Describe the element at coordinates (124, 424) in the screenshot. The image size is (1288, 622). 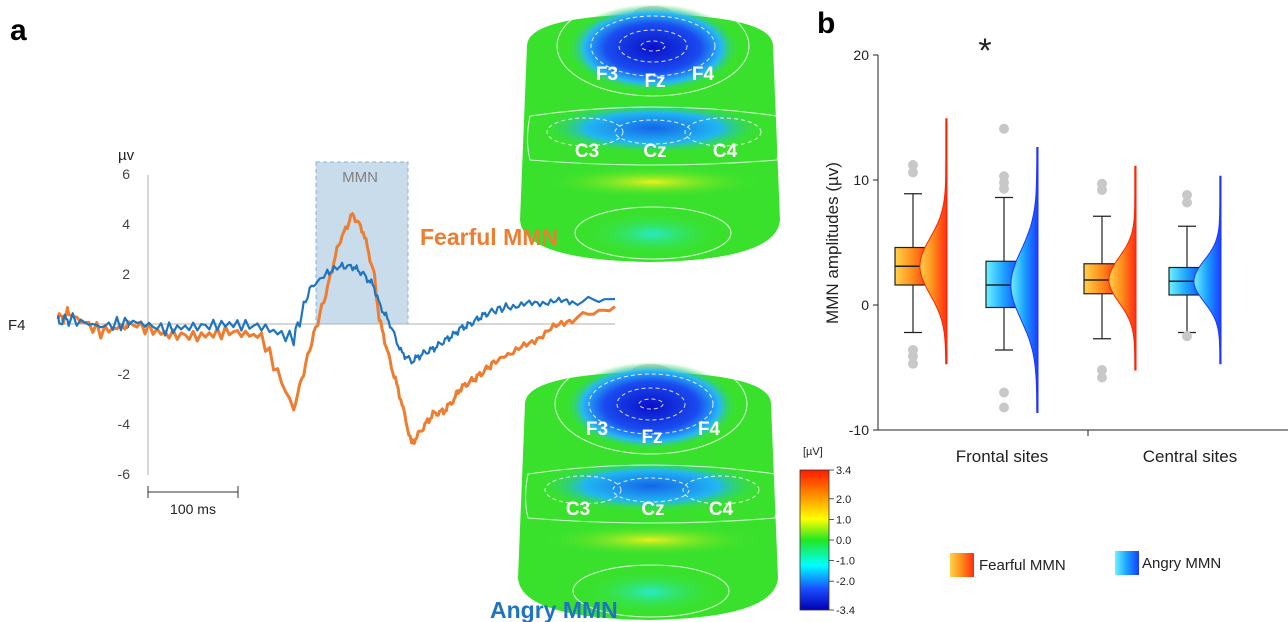
I see `erp-y-tick-label: -4` at that location.